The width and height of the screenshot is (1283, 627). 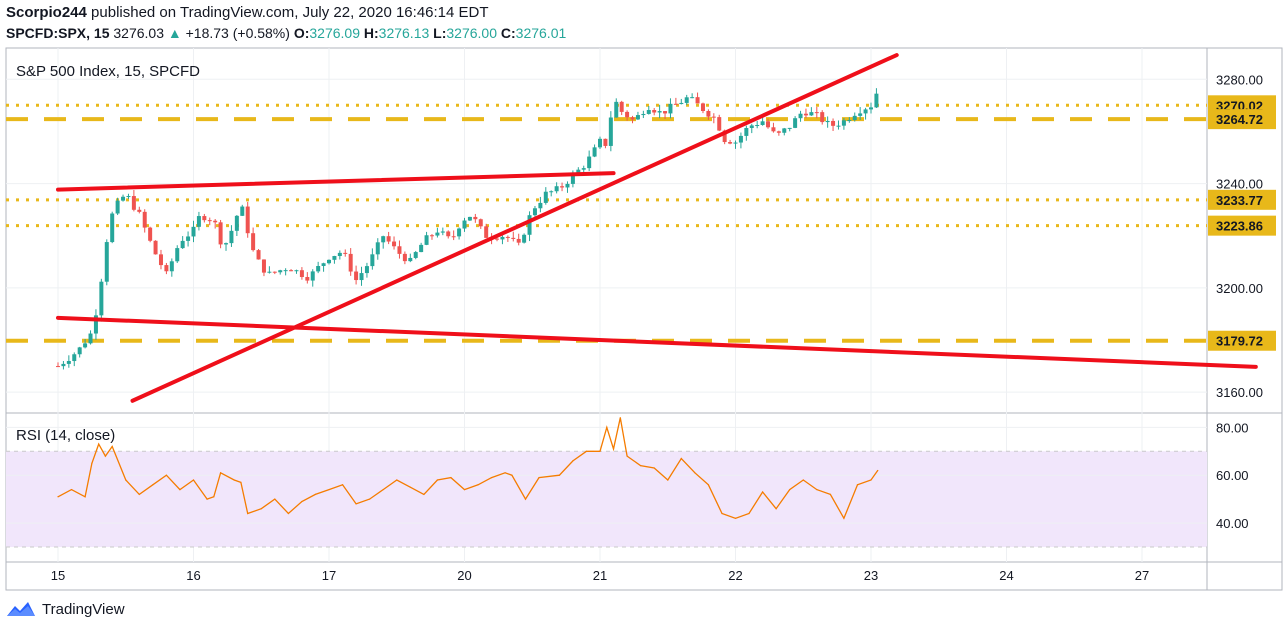 I want to click on x-tick-label: 21, so click(x=600, y=575).